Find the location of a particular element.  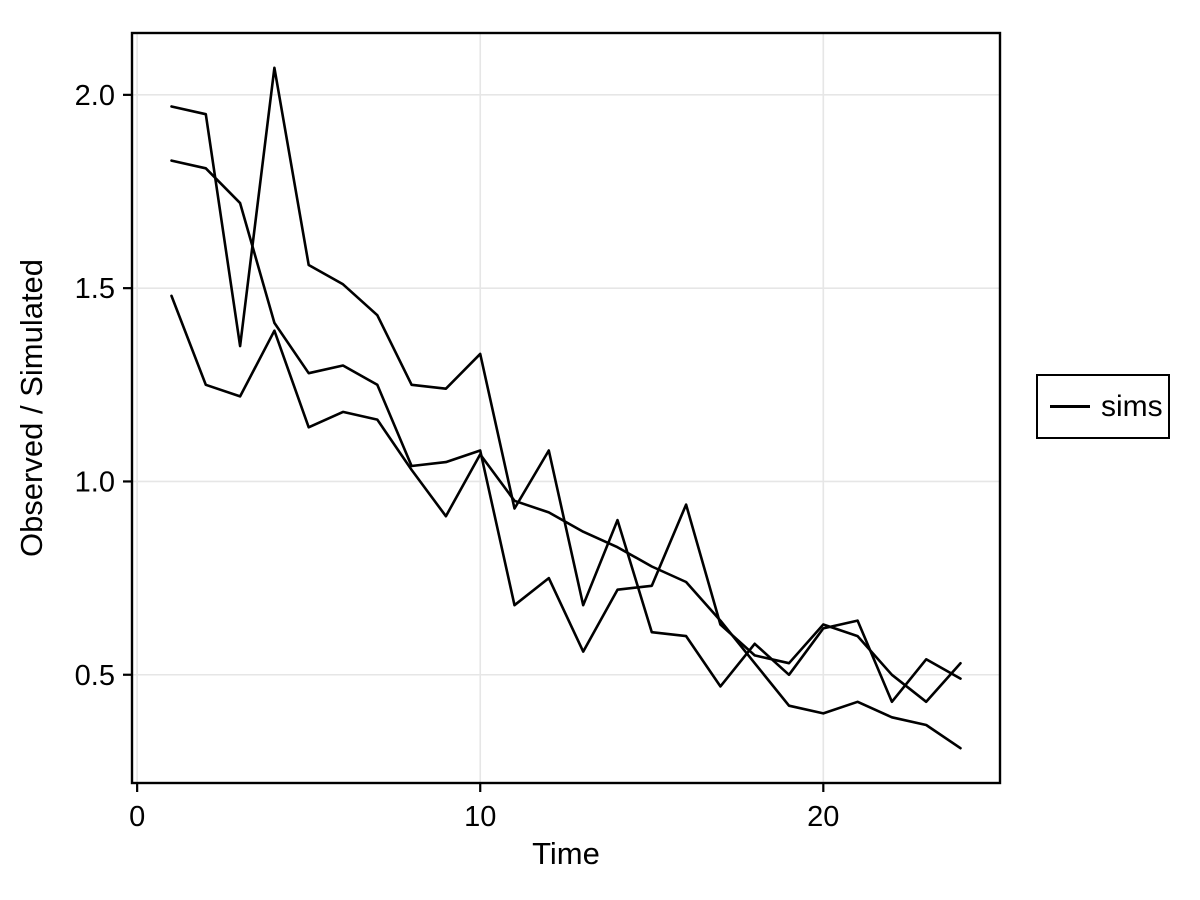

y-axis-title: Observed / Simulated is located at coordinates (31, 408).